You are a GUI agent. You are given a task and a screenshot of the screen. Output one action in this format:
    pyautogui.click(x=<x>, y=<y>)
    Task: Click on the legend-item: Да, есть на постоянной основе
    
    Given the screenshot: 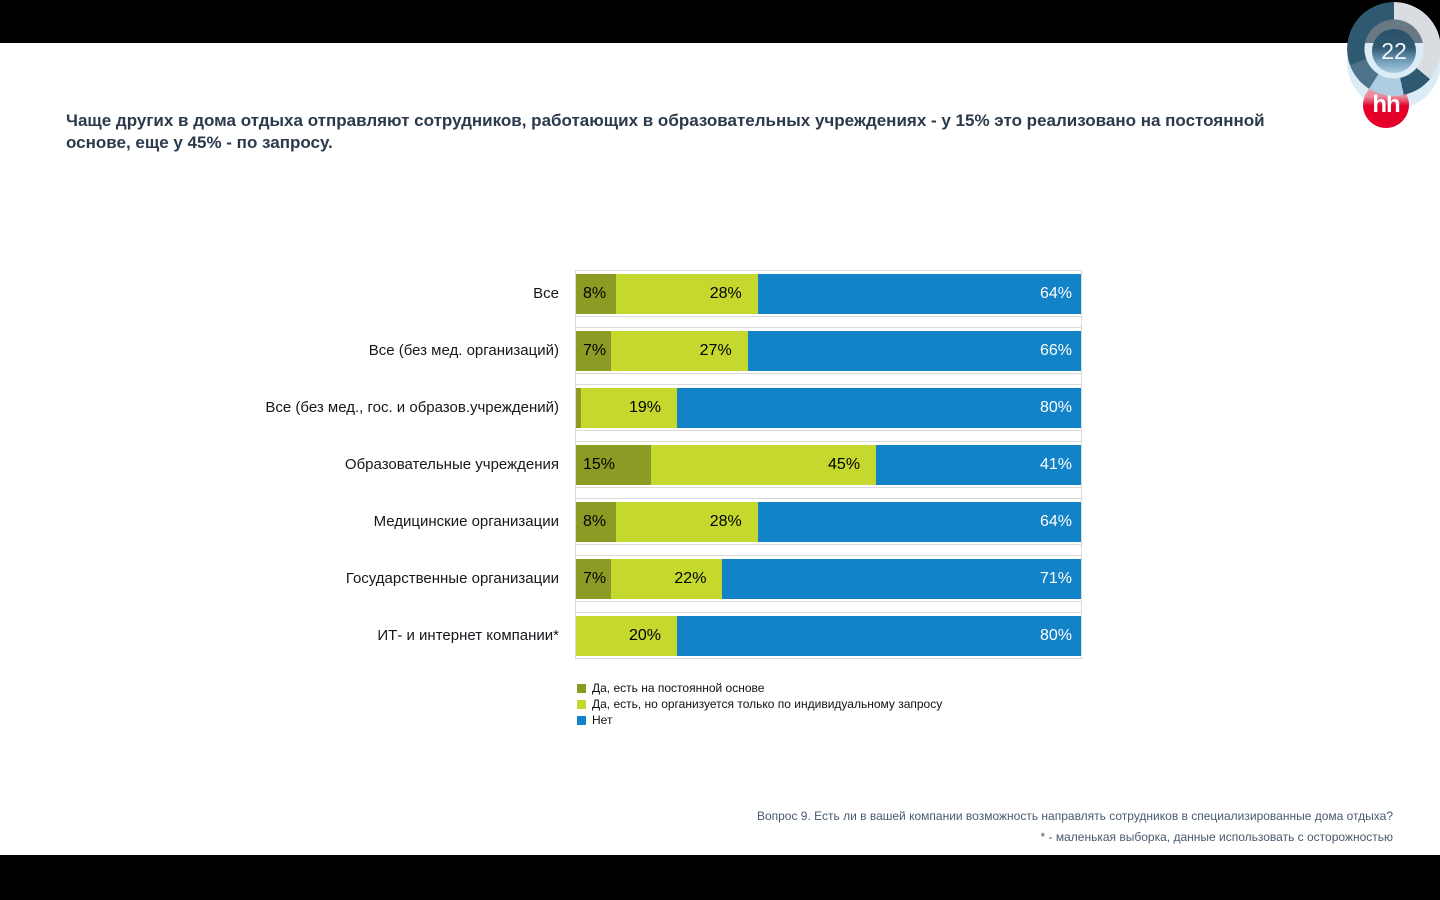 What is the action you would take?
    pyautogui.click(x=759, y=688)
    